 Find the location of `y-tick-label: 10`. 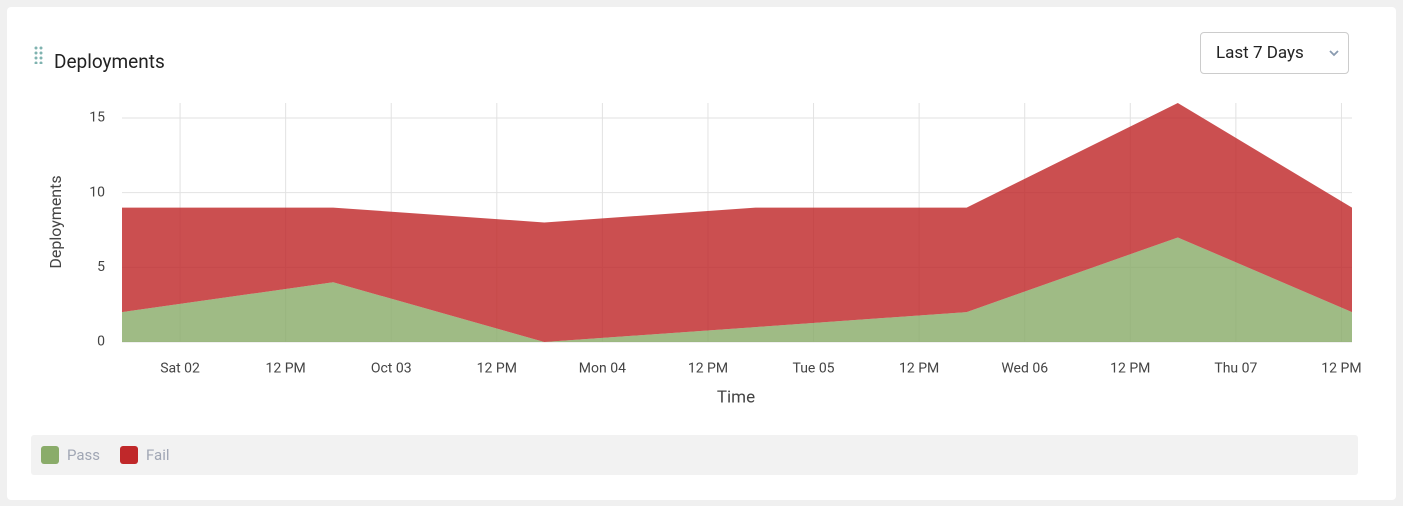

y-tick-label: 10 is located at coordinates (97, 192).